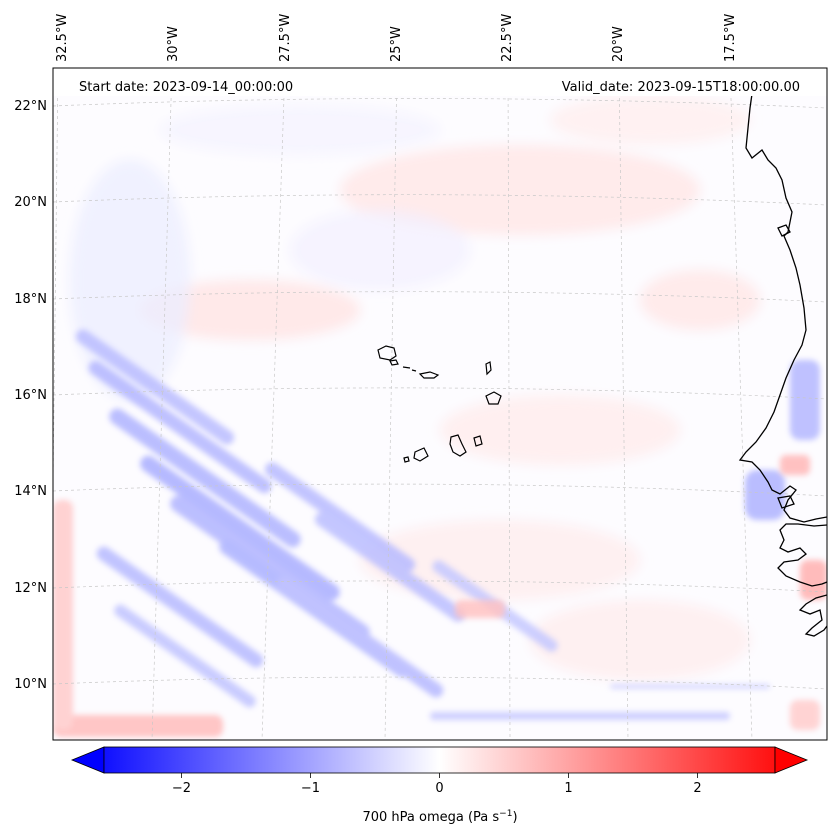 This screenshot has width=837, height=839. I want to click on island-sao-nicolau, so click(429, 375).